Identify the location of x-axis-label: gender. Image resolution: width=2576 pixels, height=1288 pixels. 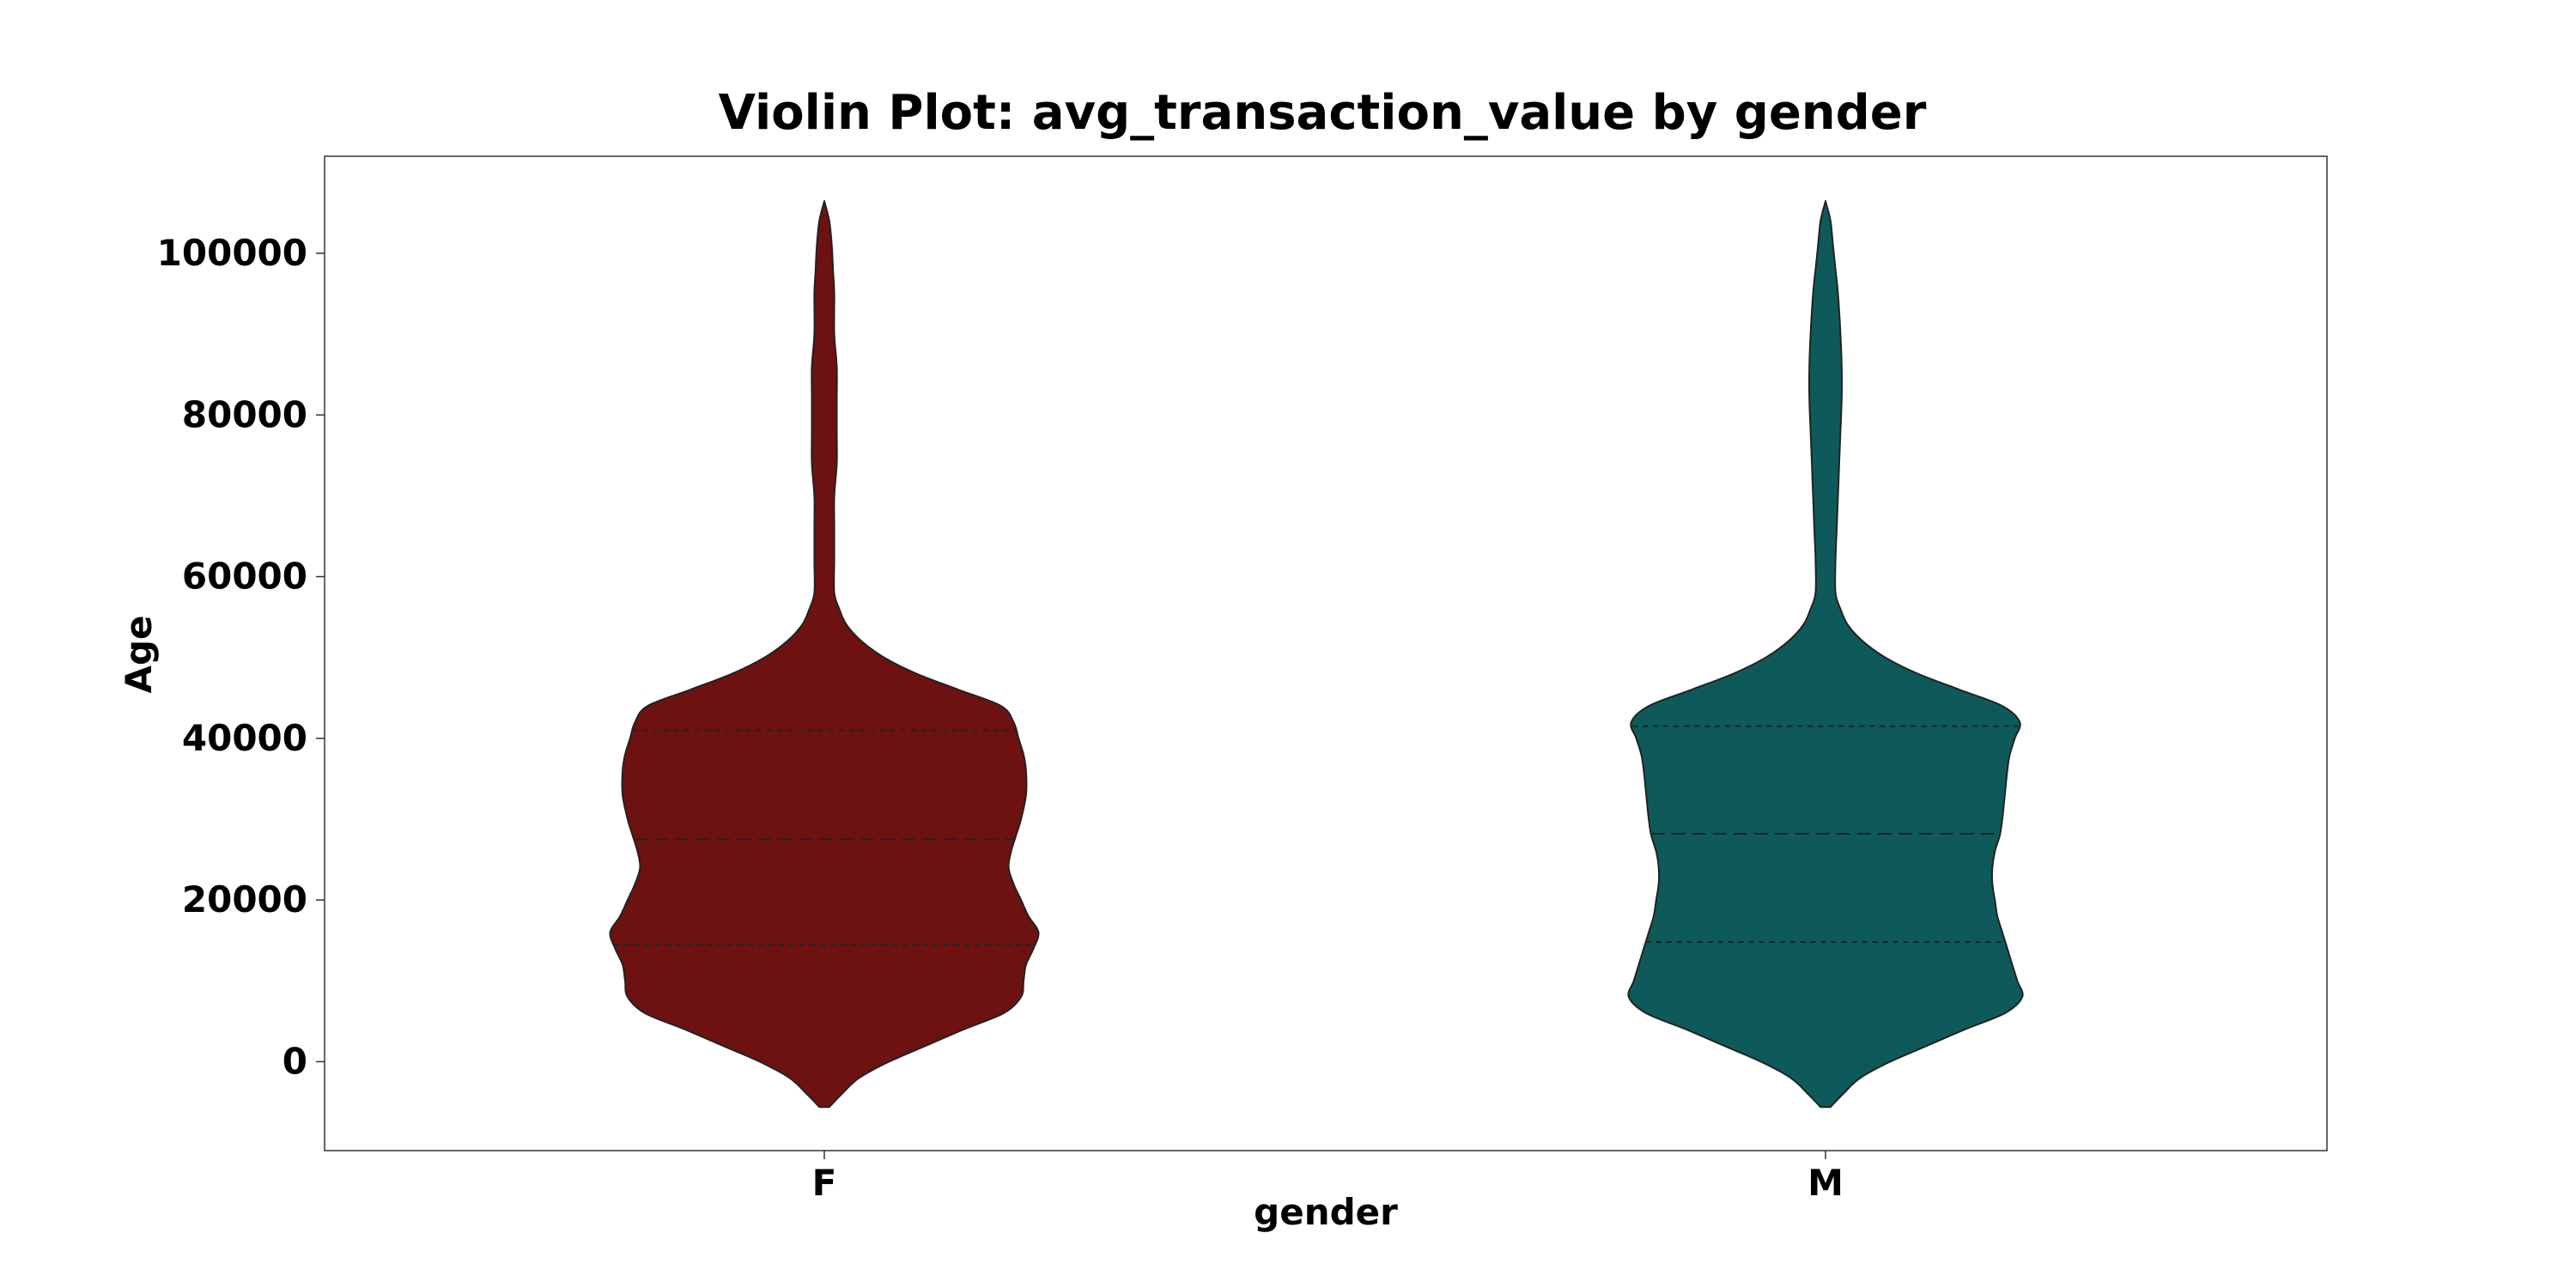
(1326, 1212).